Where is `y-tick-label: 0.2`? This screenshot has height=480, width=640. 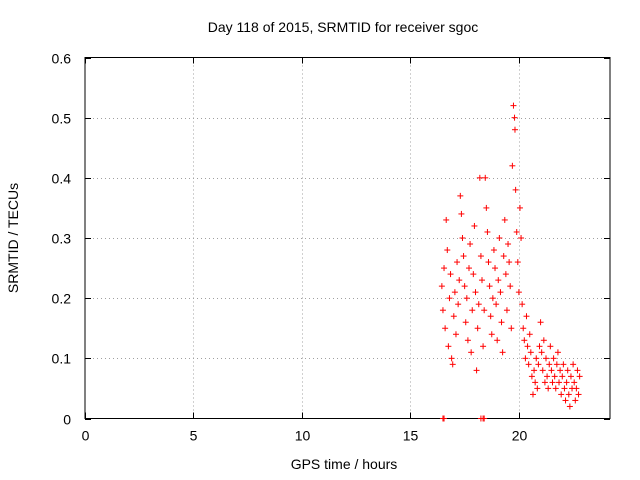
y-tick-label: 0.2 is located at coordinates (62, 299).